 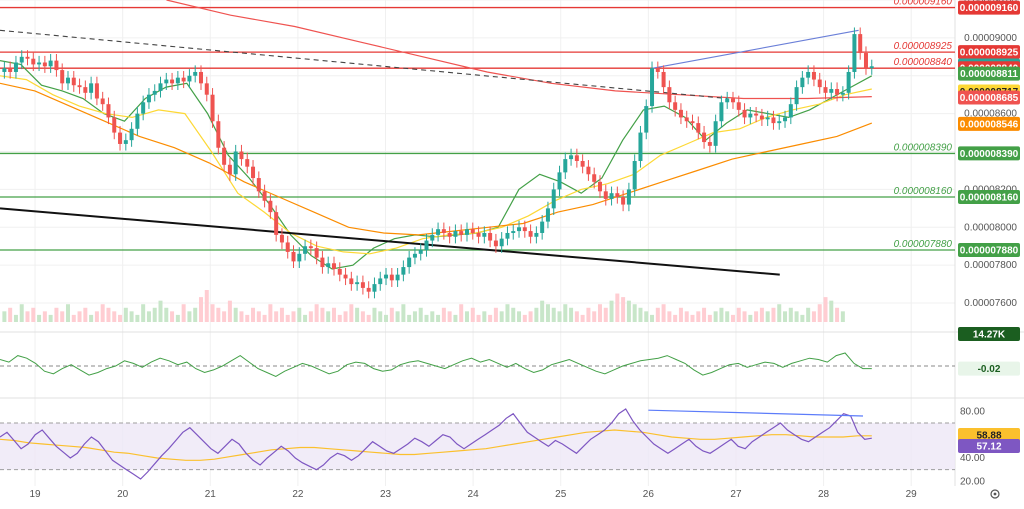 What do you see at coordinates (989, 153) in the screenshot?
I see `level-badge` at bounding box center [989, 153].